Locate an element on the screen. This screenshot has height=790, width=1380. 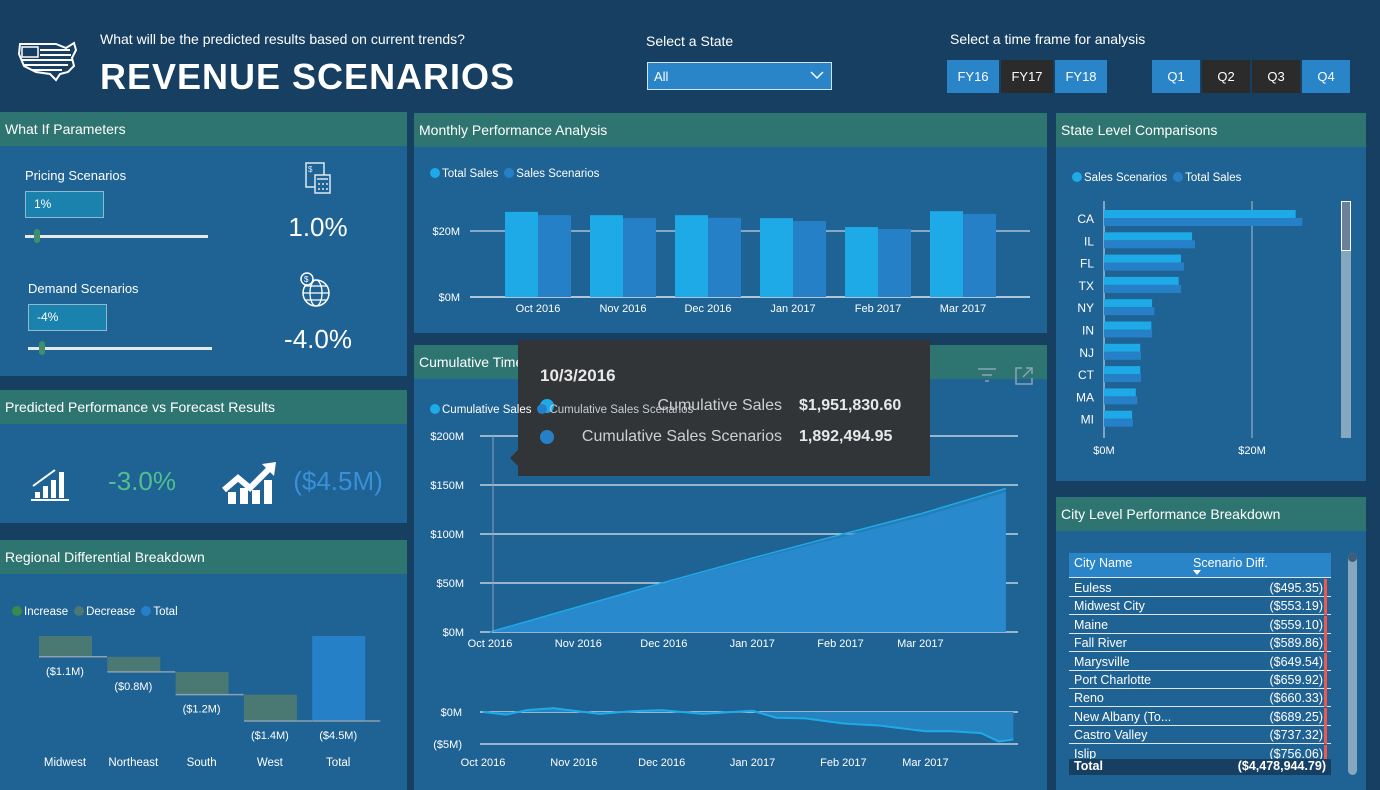
city-table-row: Euless ($495.35) is located at coordinates (1200, 588).